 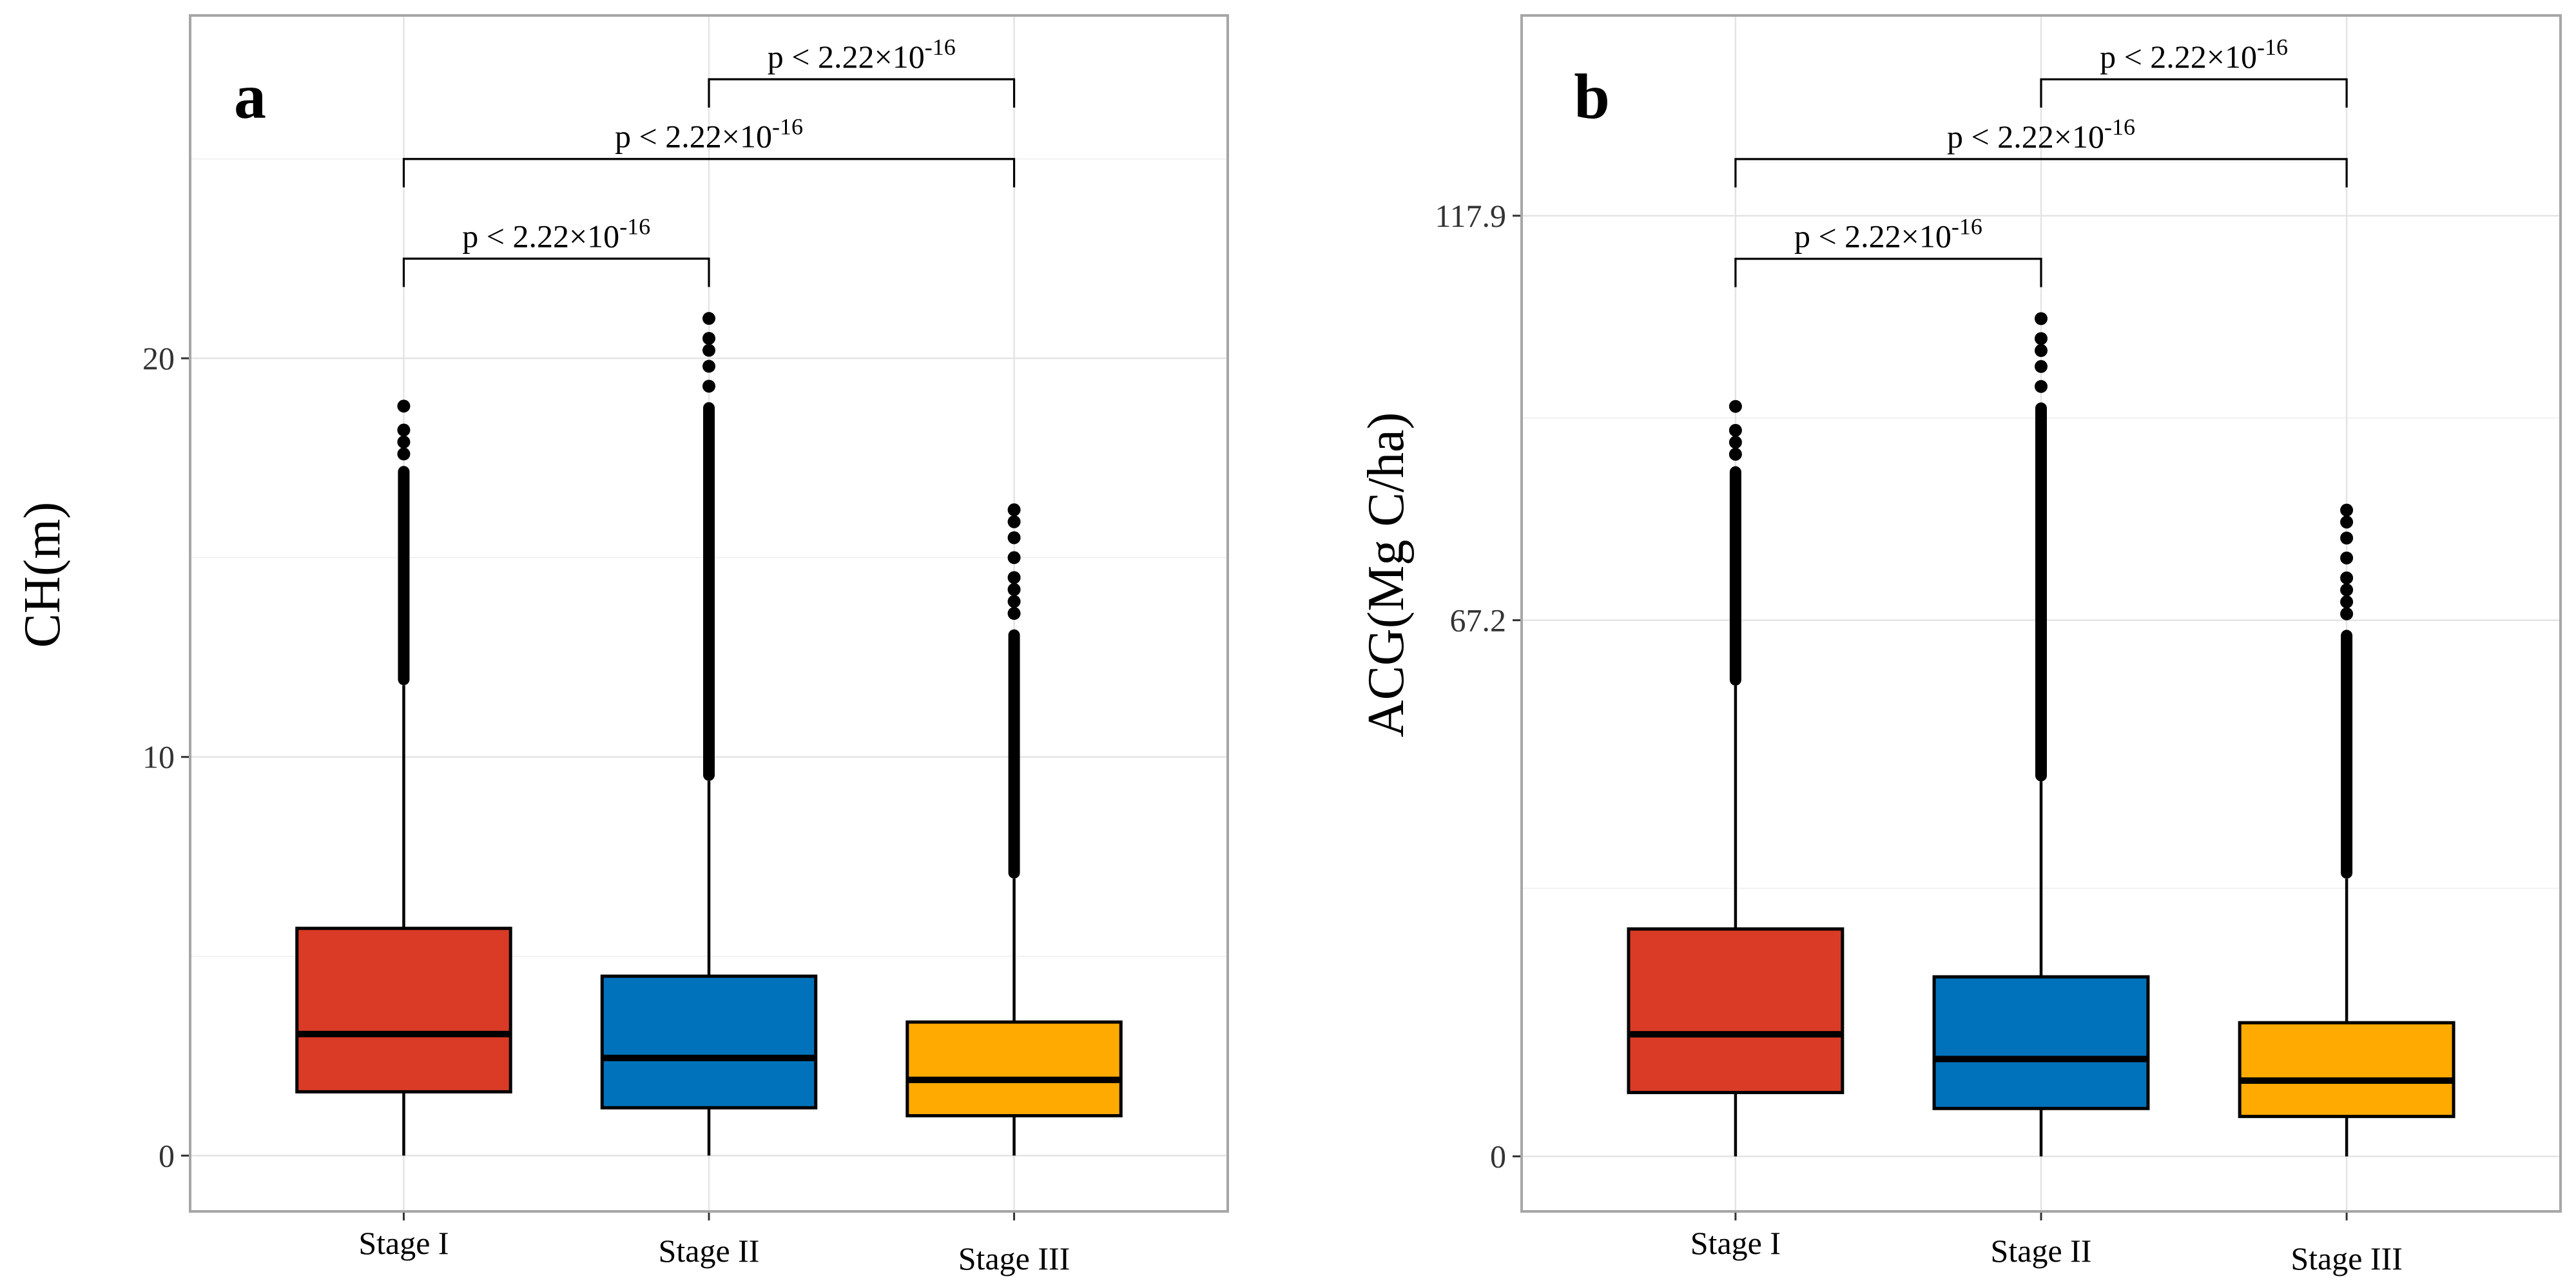 I want to click on panel-a-x-ticks: Stage I Stage II Stage III, so click(x=714, y=1243).